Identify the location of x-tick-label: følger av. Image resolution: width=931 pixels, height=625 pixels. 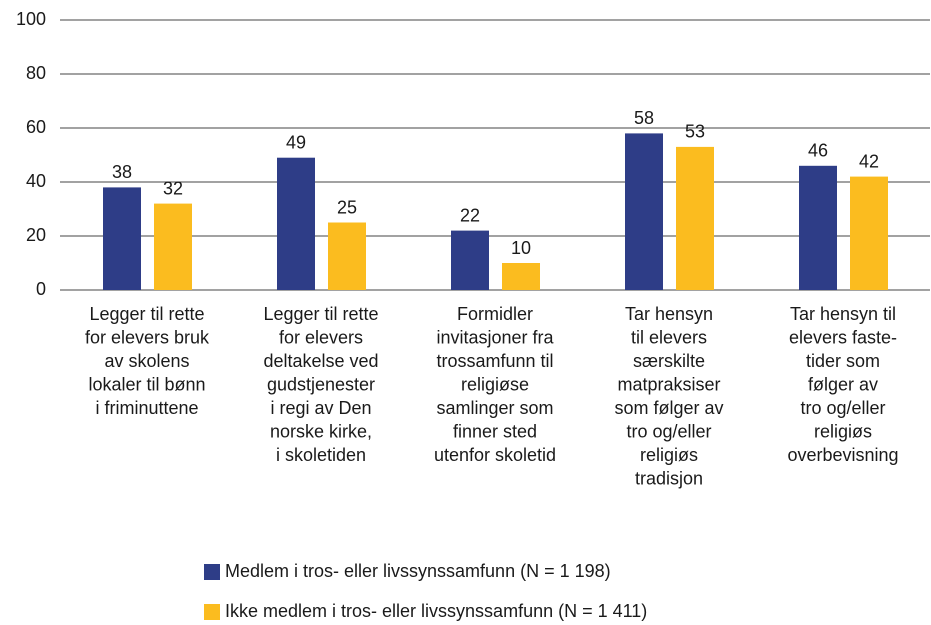
(843, 384).